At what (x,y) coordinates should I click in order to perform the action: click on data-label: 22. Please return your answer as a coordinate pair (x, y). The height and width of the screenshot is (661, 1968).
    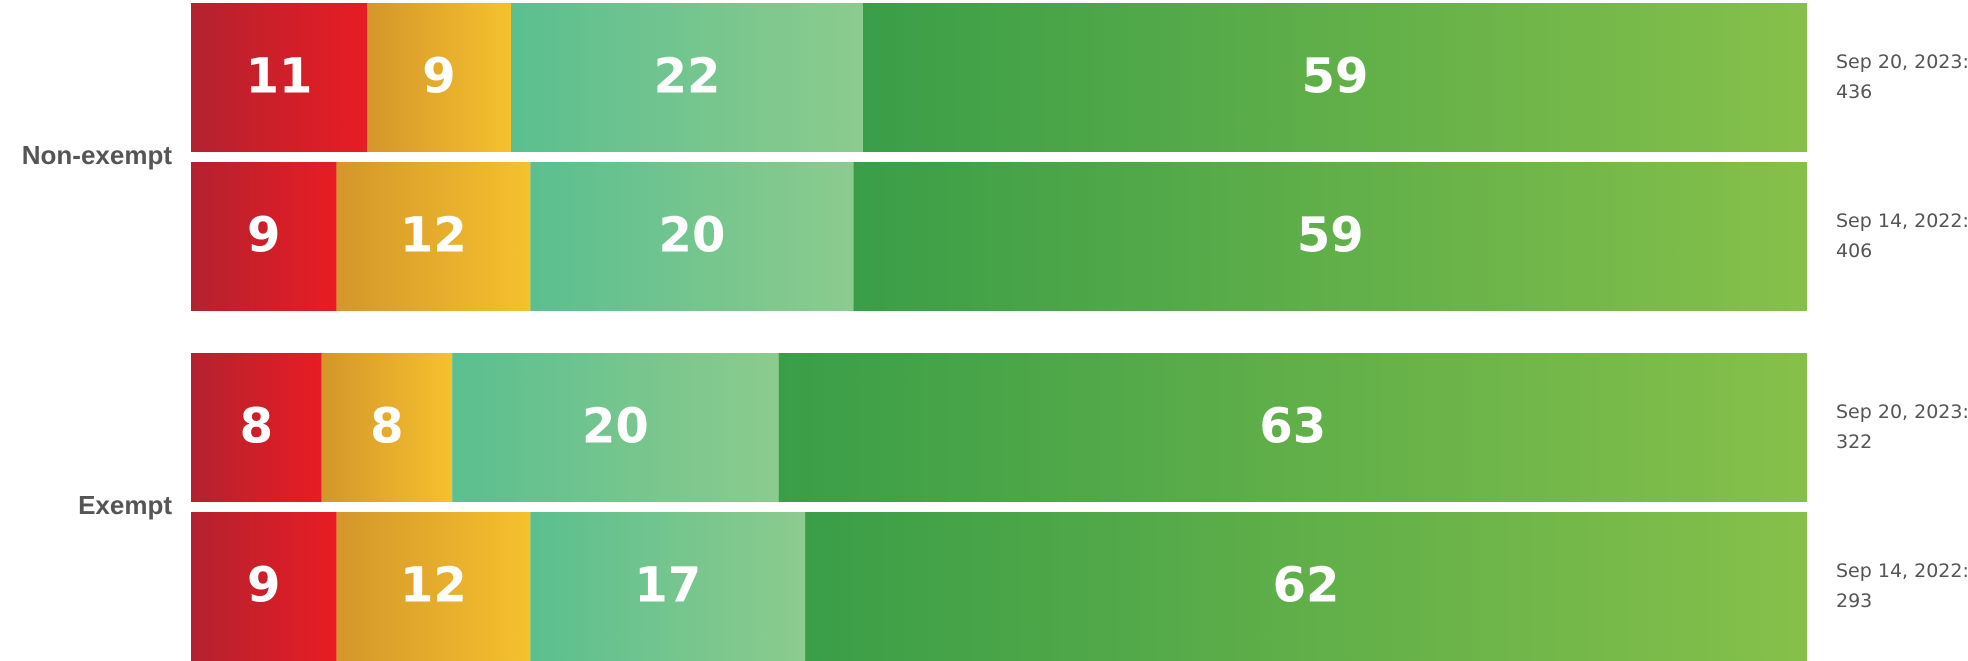
    Looking at the image, I should click on (687, 77).